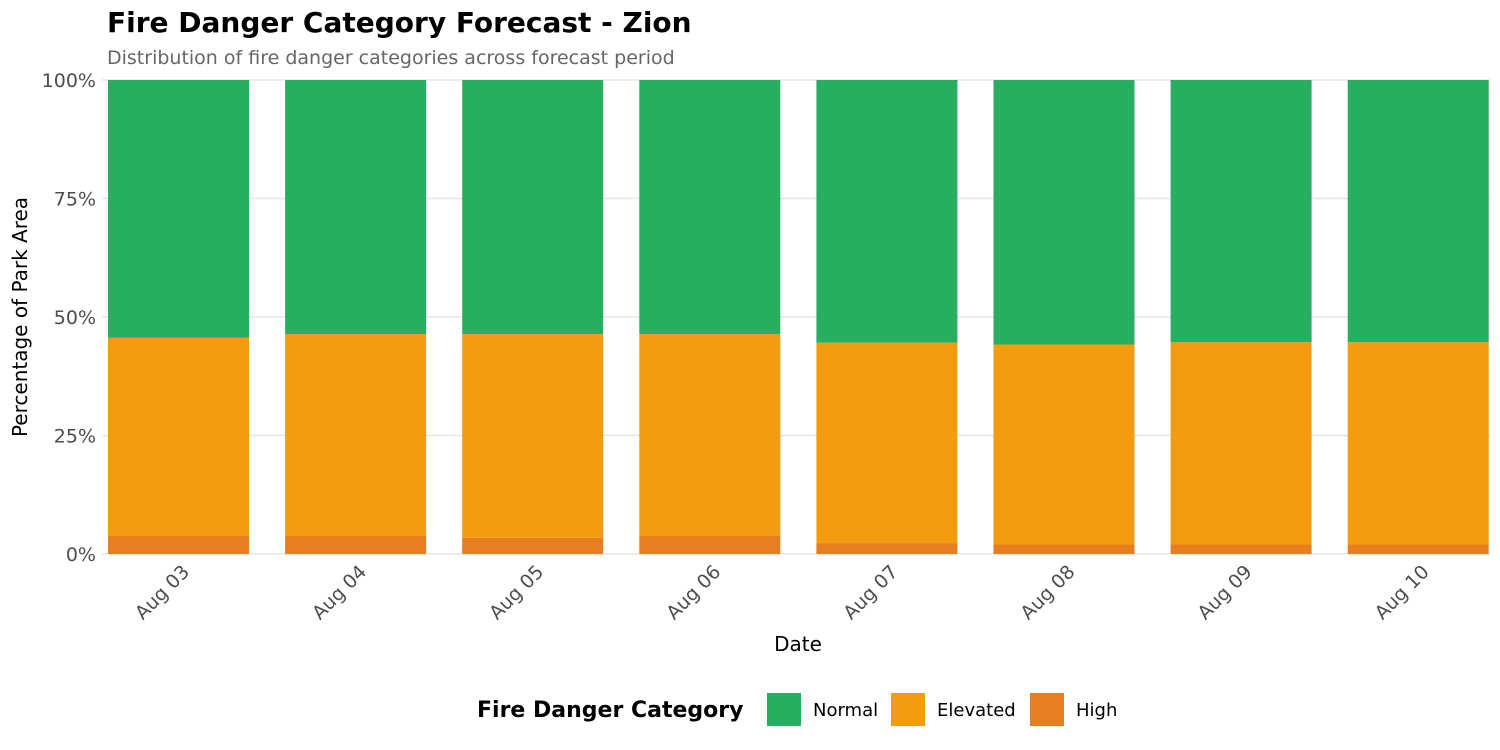  What do you see at coordinates (339, 592) in the screenshot?
I see `x-tick-label: Aug 04` at bounding box center [339, 592].